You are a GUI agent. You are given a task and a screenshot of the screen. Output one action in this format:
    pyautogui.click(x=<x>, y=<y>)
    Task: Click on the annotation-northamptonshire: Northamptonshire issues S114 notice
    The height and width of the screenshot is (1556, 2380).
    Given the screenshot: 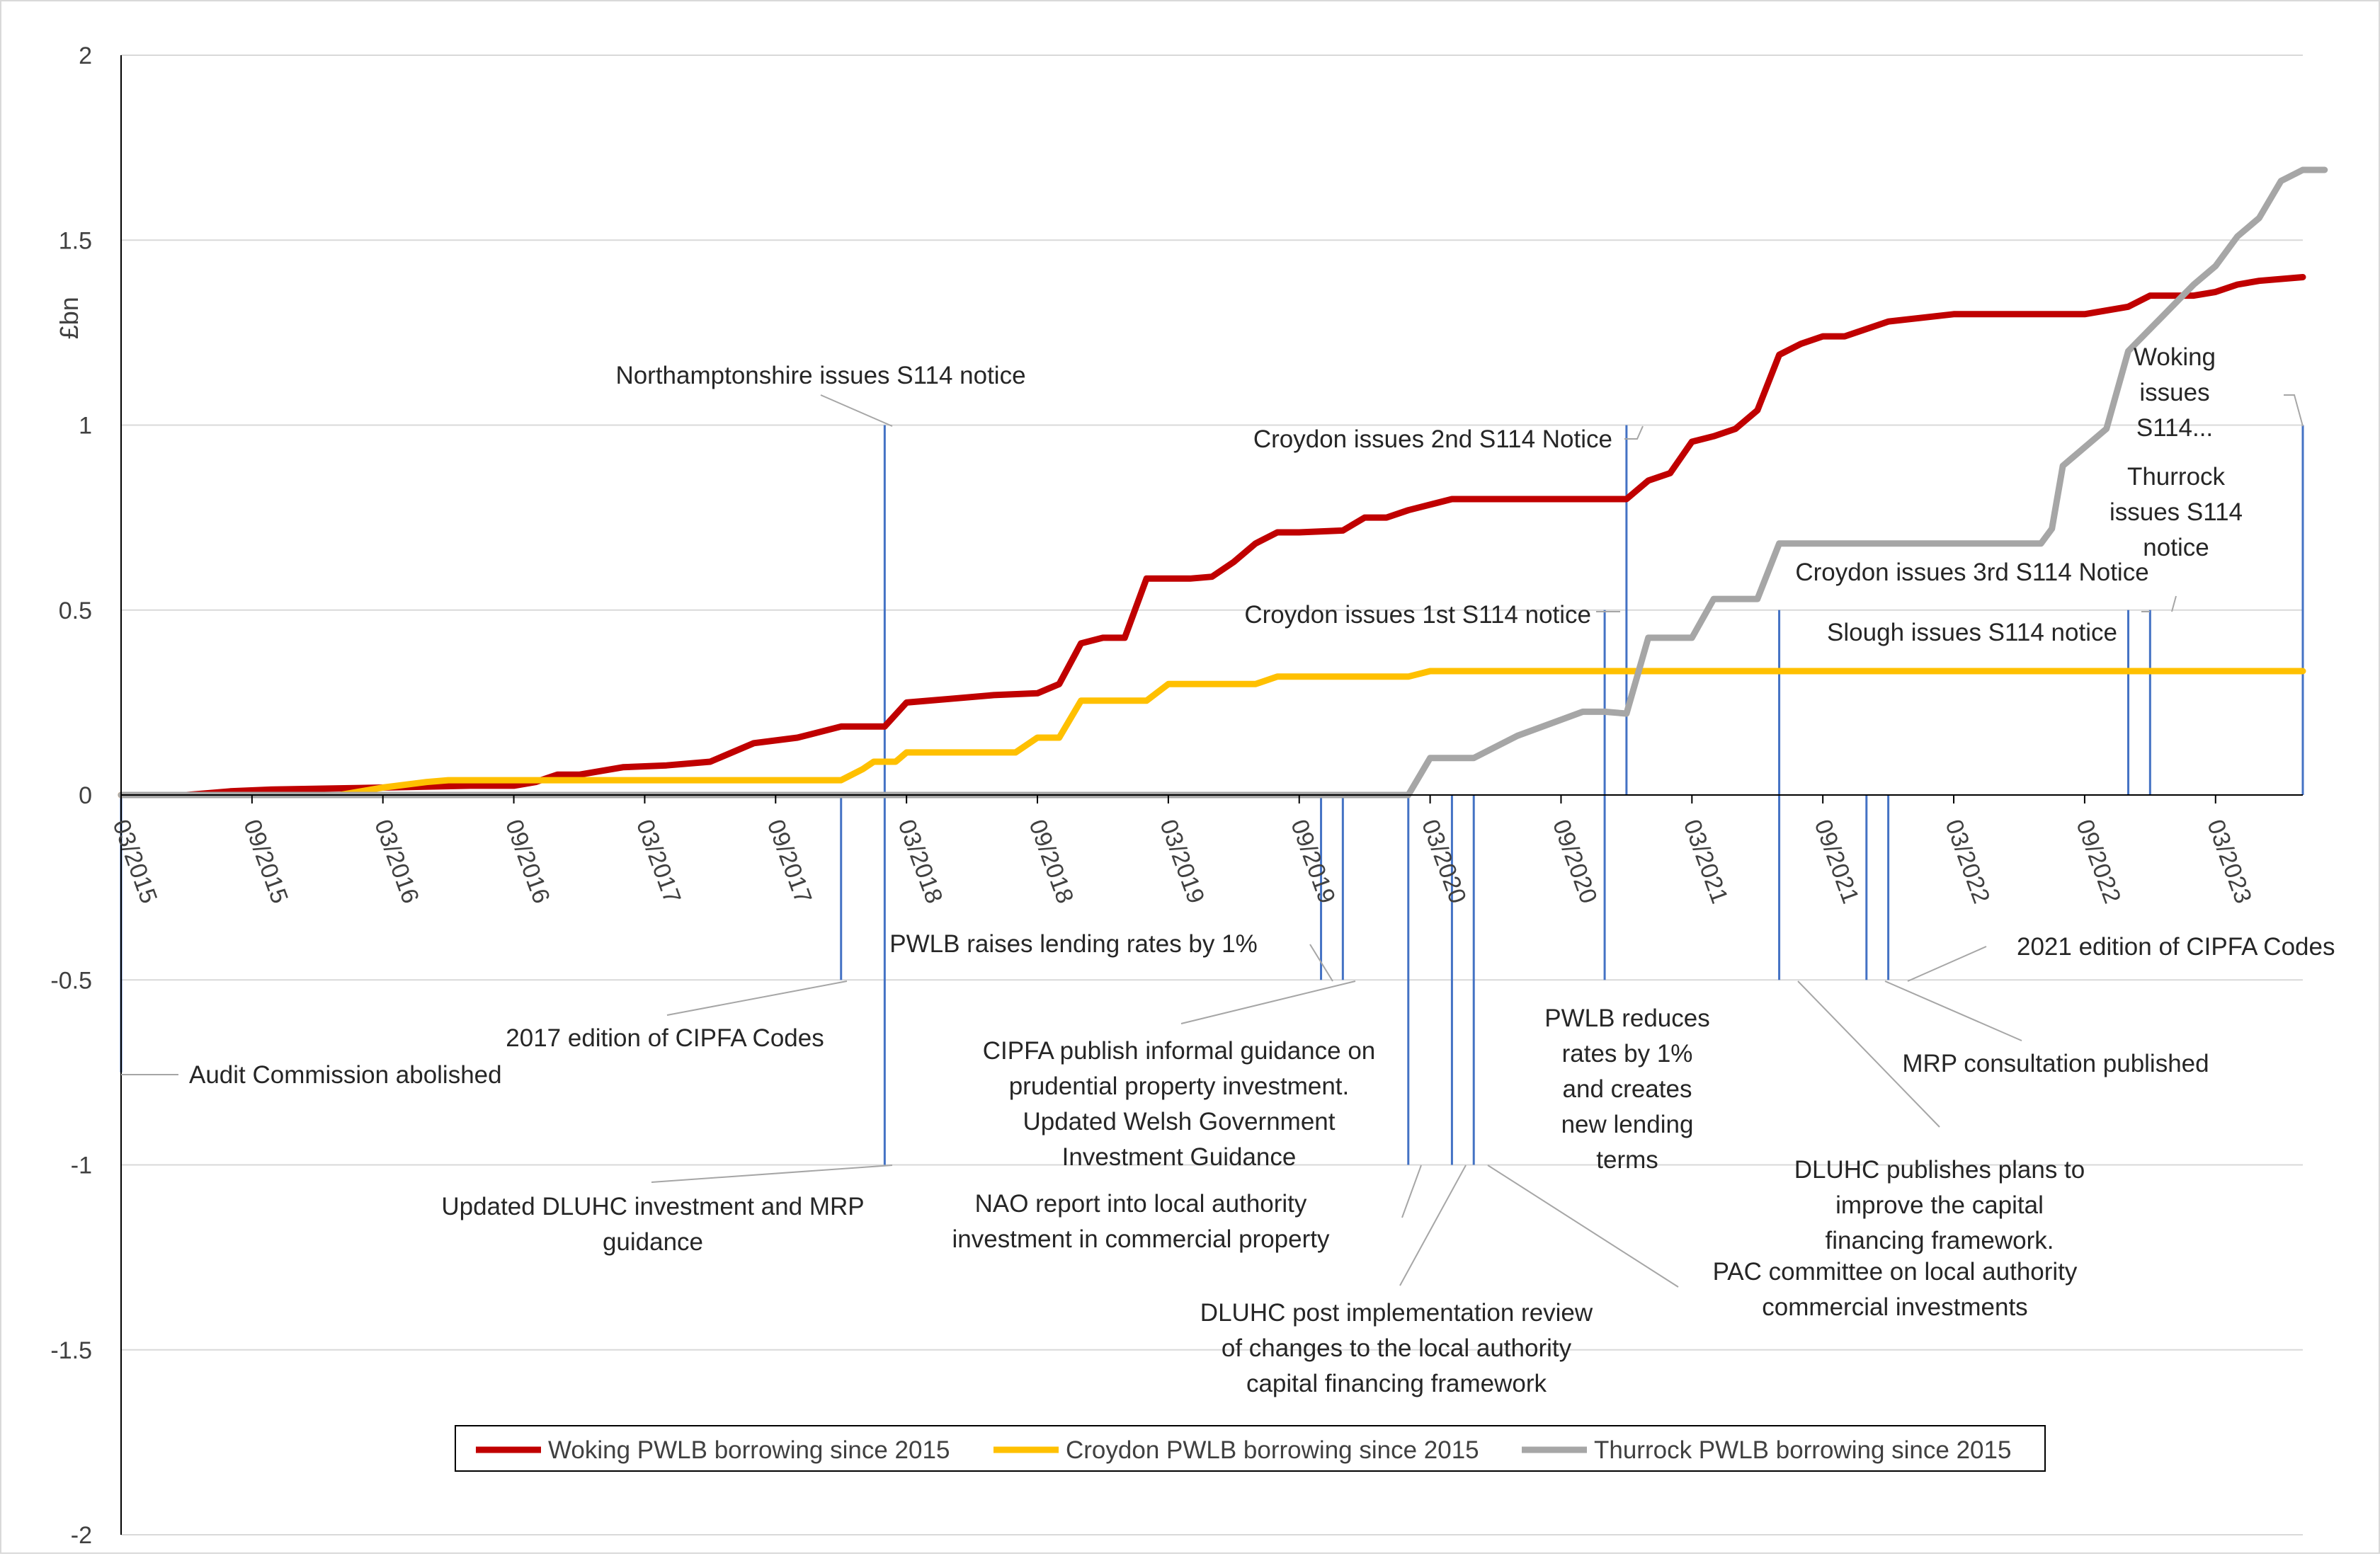 What is the action you would take?
    pyautogui.click(x=820, y=375)
    